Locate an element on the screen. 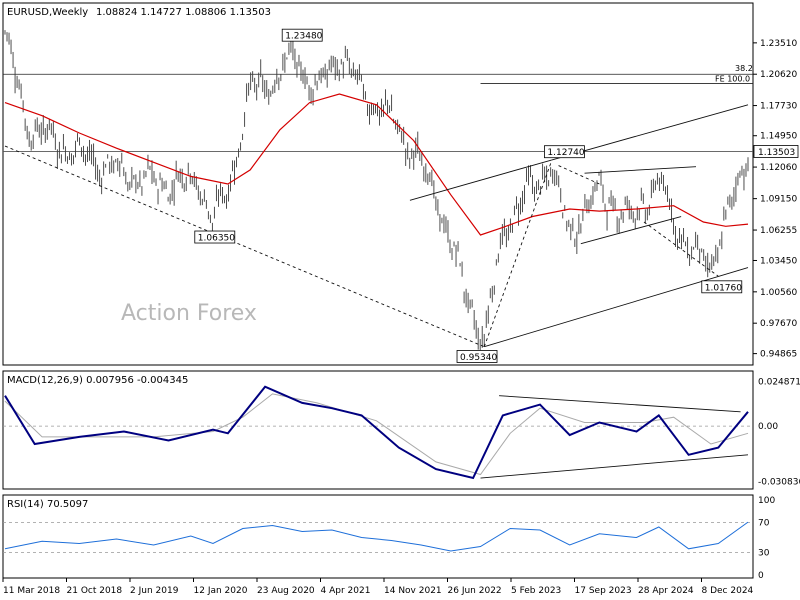 The height and width of the screenshot is (600, 800). price-label: 1.12740 is located at coordinates (565, 153).